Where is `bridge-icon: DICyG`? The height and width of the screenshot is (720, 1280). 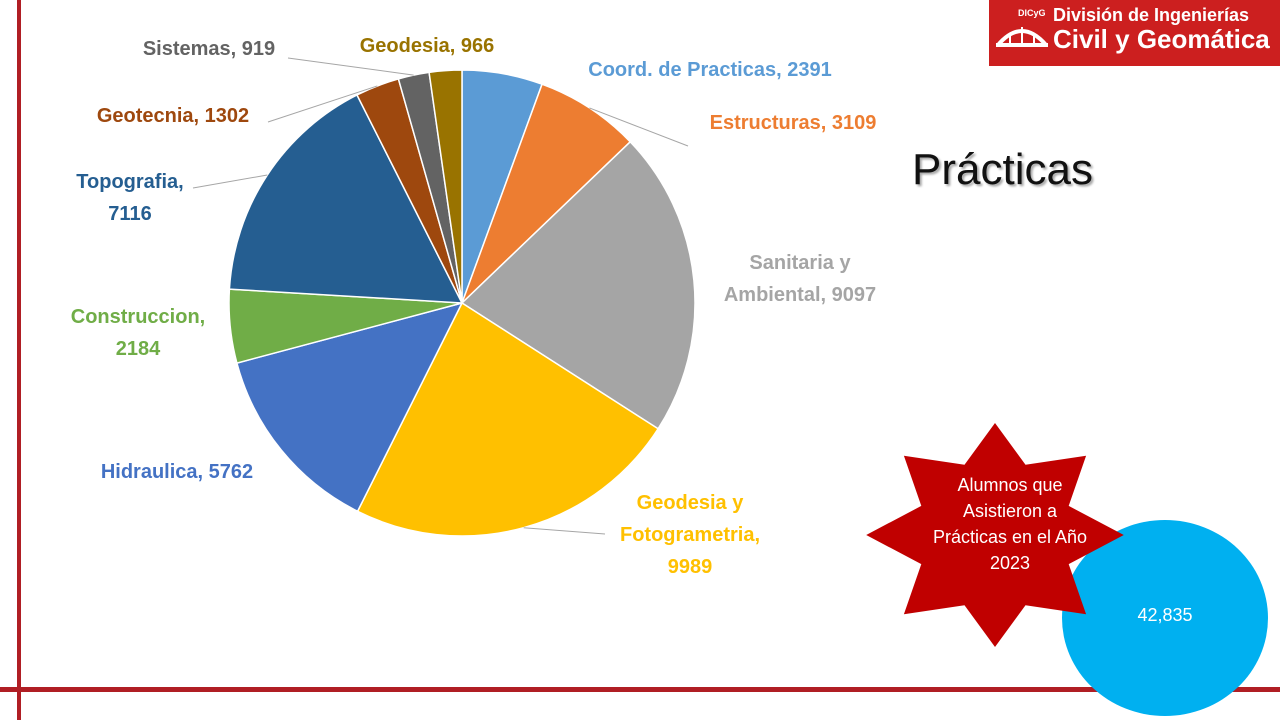
bridge-icon: DICyG is located at coordinates (1022, 27).